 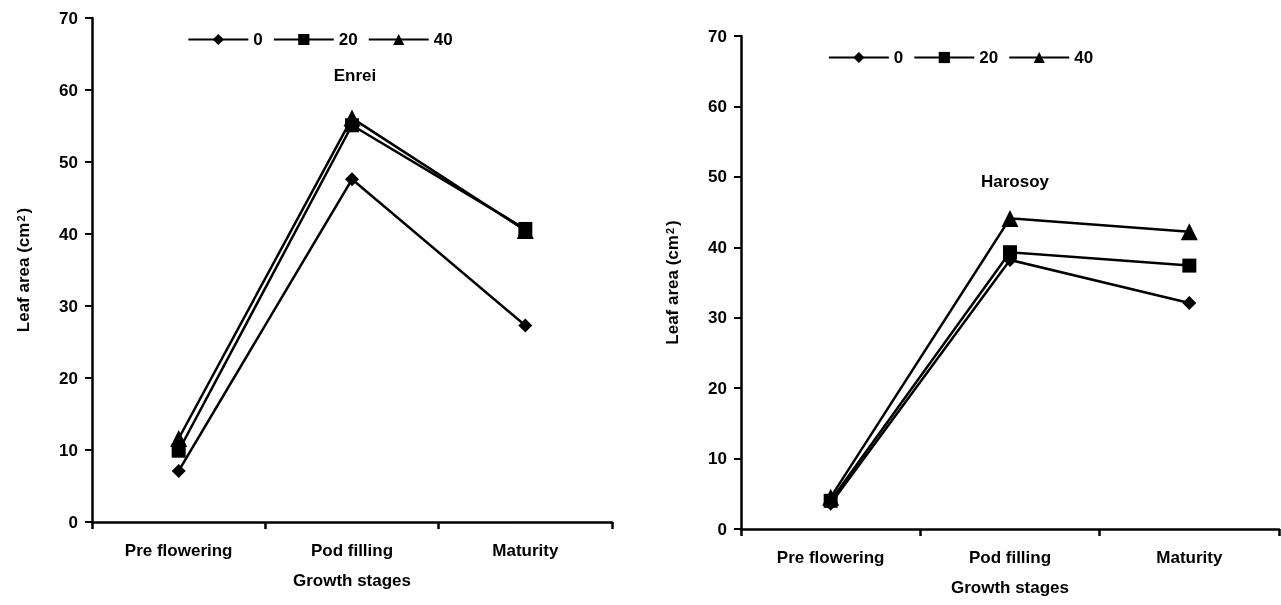 What do you see at coordinates (355, 75) in the screenshot?
I see `text: Enrei` at bounding box center [355, 75].